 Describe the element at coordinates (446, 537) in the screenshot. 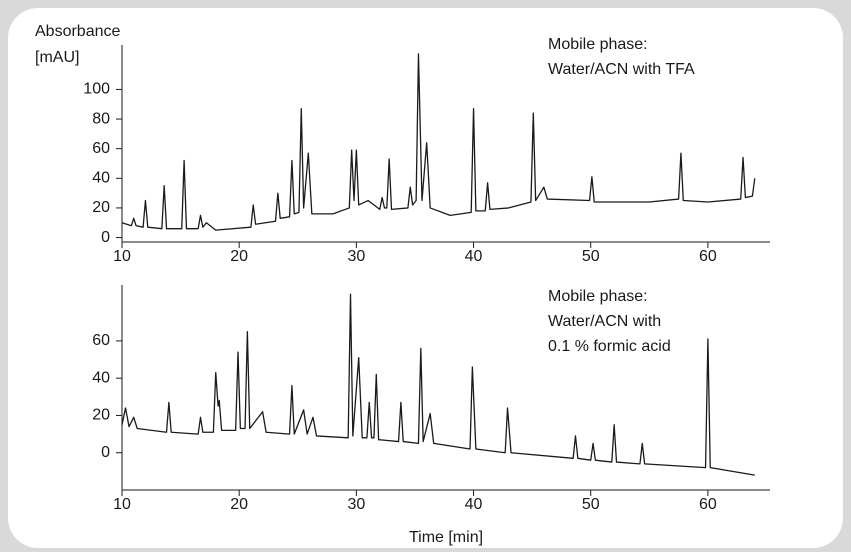

I see `x-axis-label: Time [min]` at that location.